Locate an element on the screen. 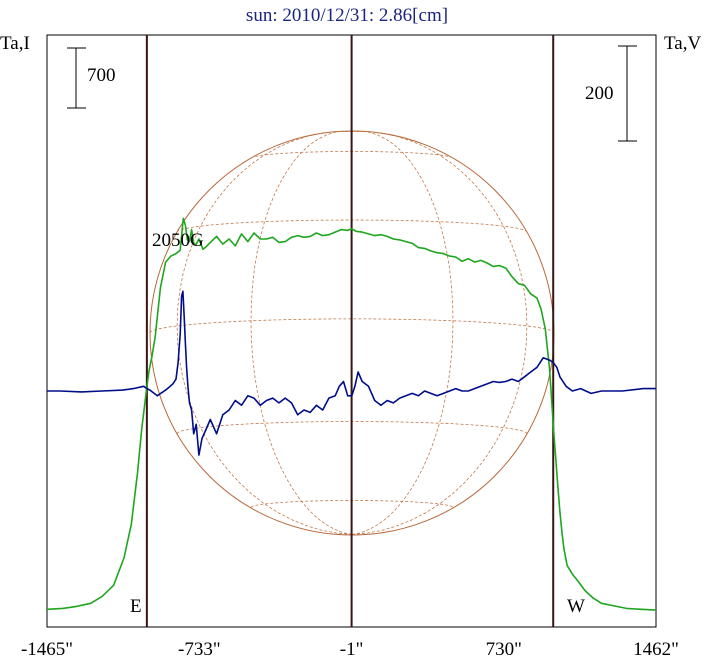  marker-label-E: E is located at coordinates (136, 606).